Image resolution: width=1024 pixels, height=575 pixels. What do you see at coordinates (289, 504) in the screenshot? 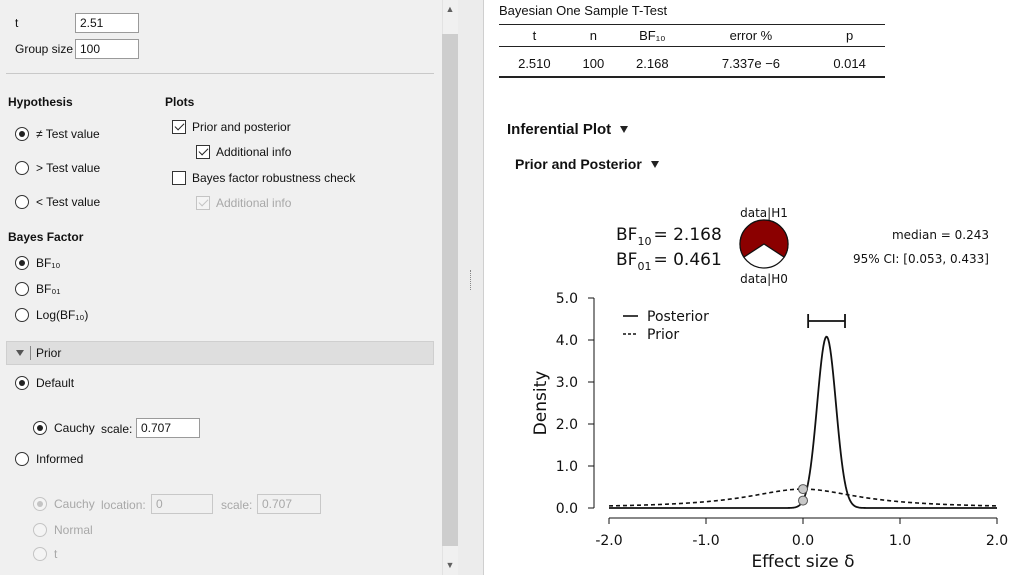
I see `informed-scale-input` at bounding box center [289, 504].